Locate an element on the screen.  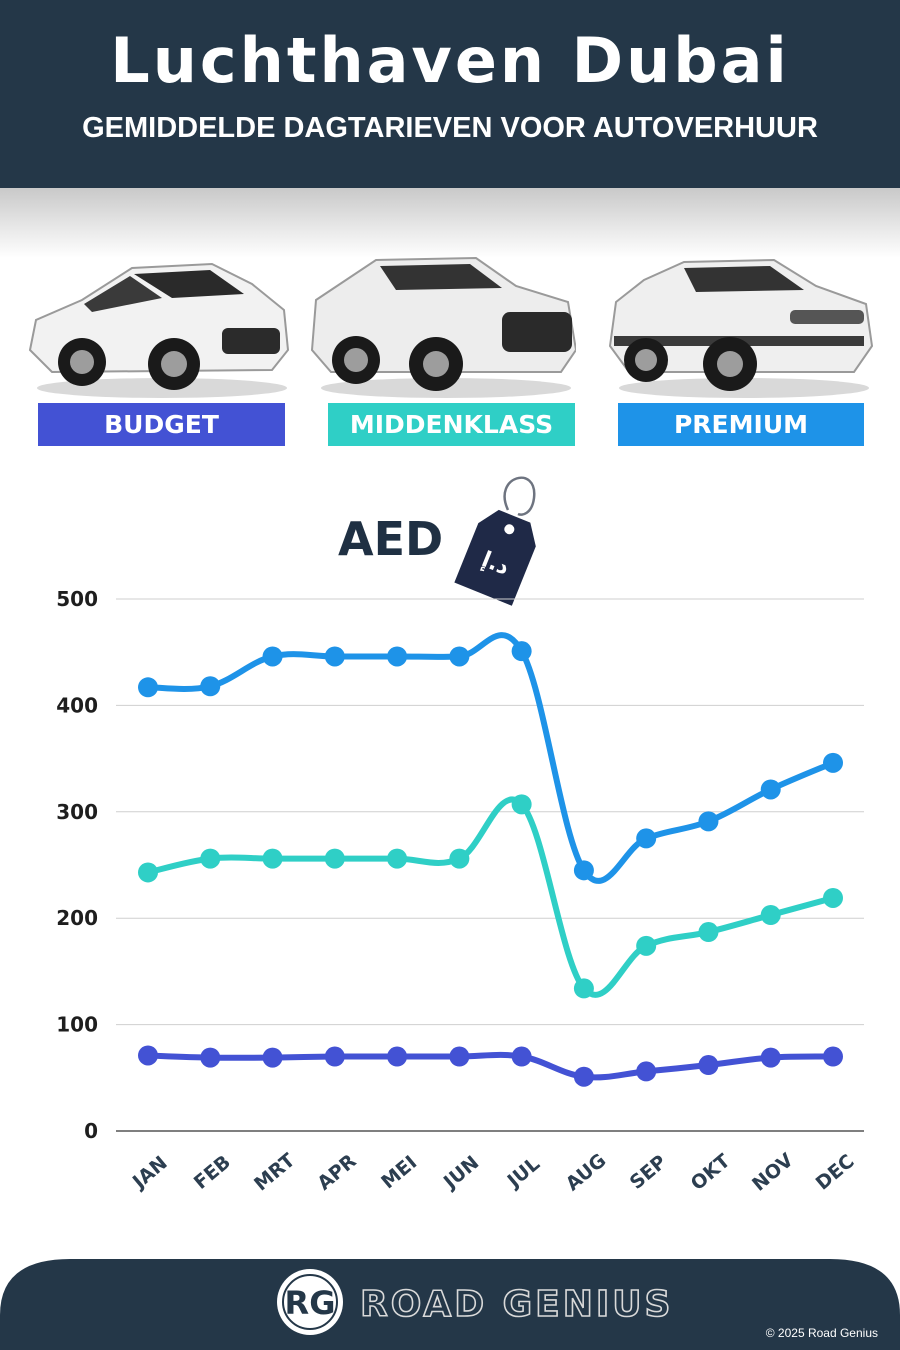
data-point-premium-jun is located at coordinates (459, 656).